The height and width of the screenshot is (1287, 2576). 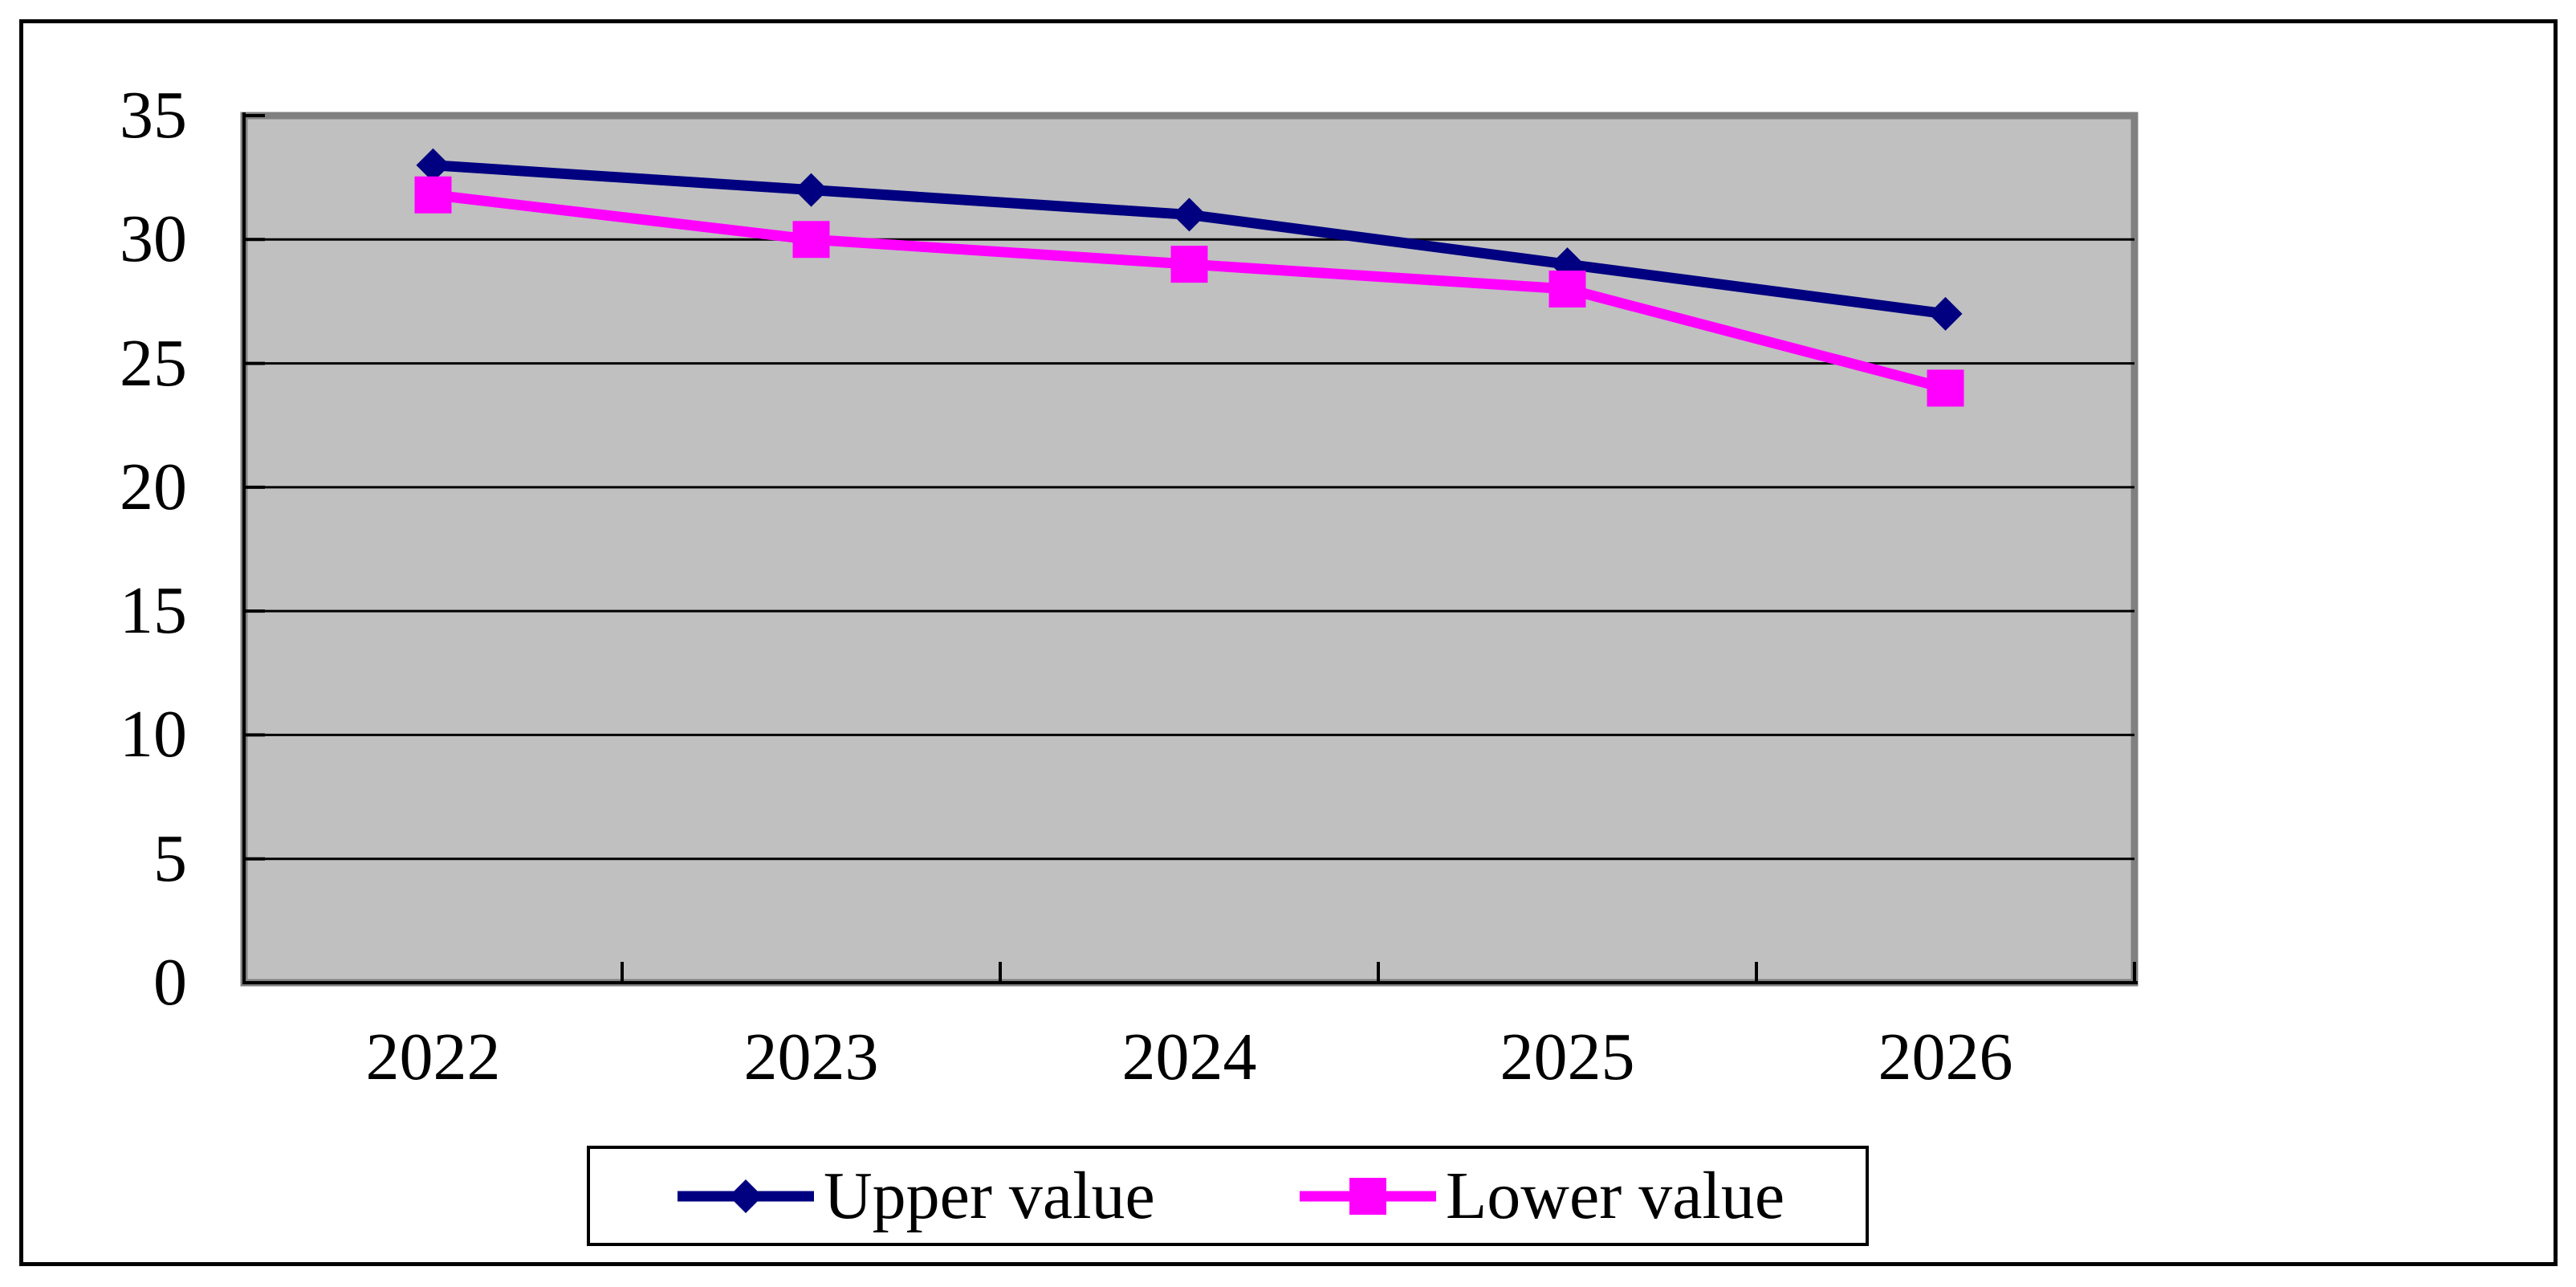 I want to click on lower-value-marker-2026, so click(x=1945, y=388).